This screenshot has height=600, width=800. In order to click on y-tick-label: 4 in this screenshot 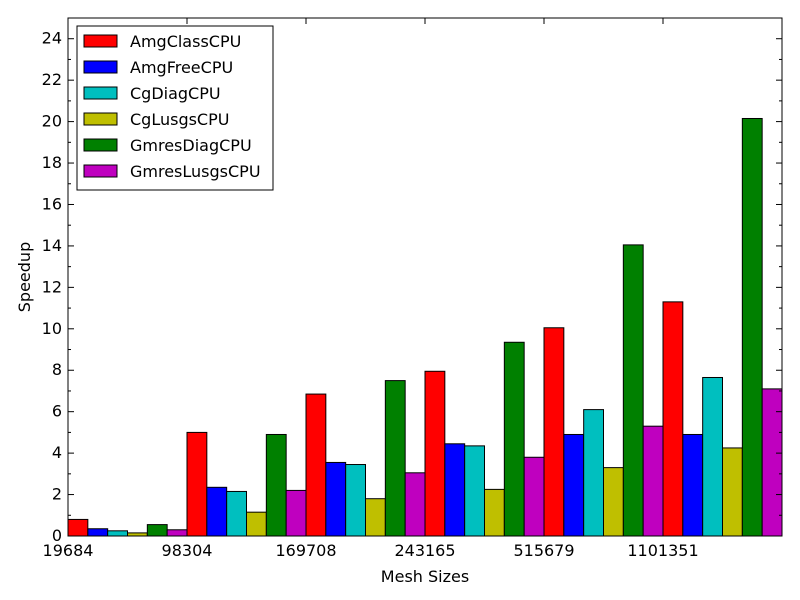, I will do `click(57, 452)`.